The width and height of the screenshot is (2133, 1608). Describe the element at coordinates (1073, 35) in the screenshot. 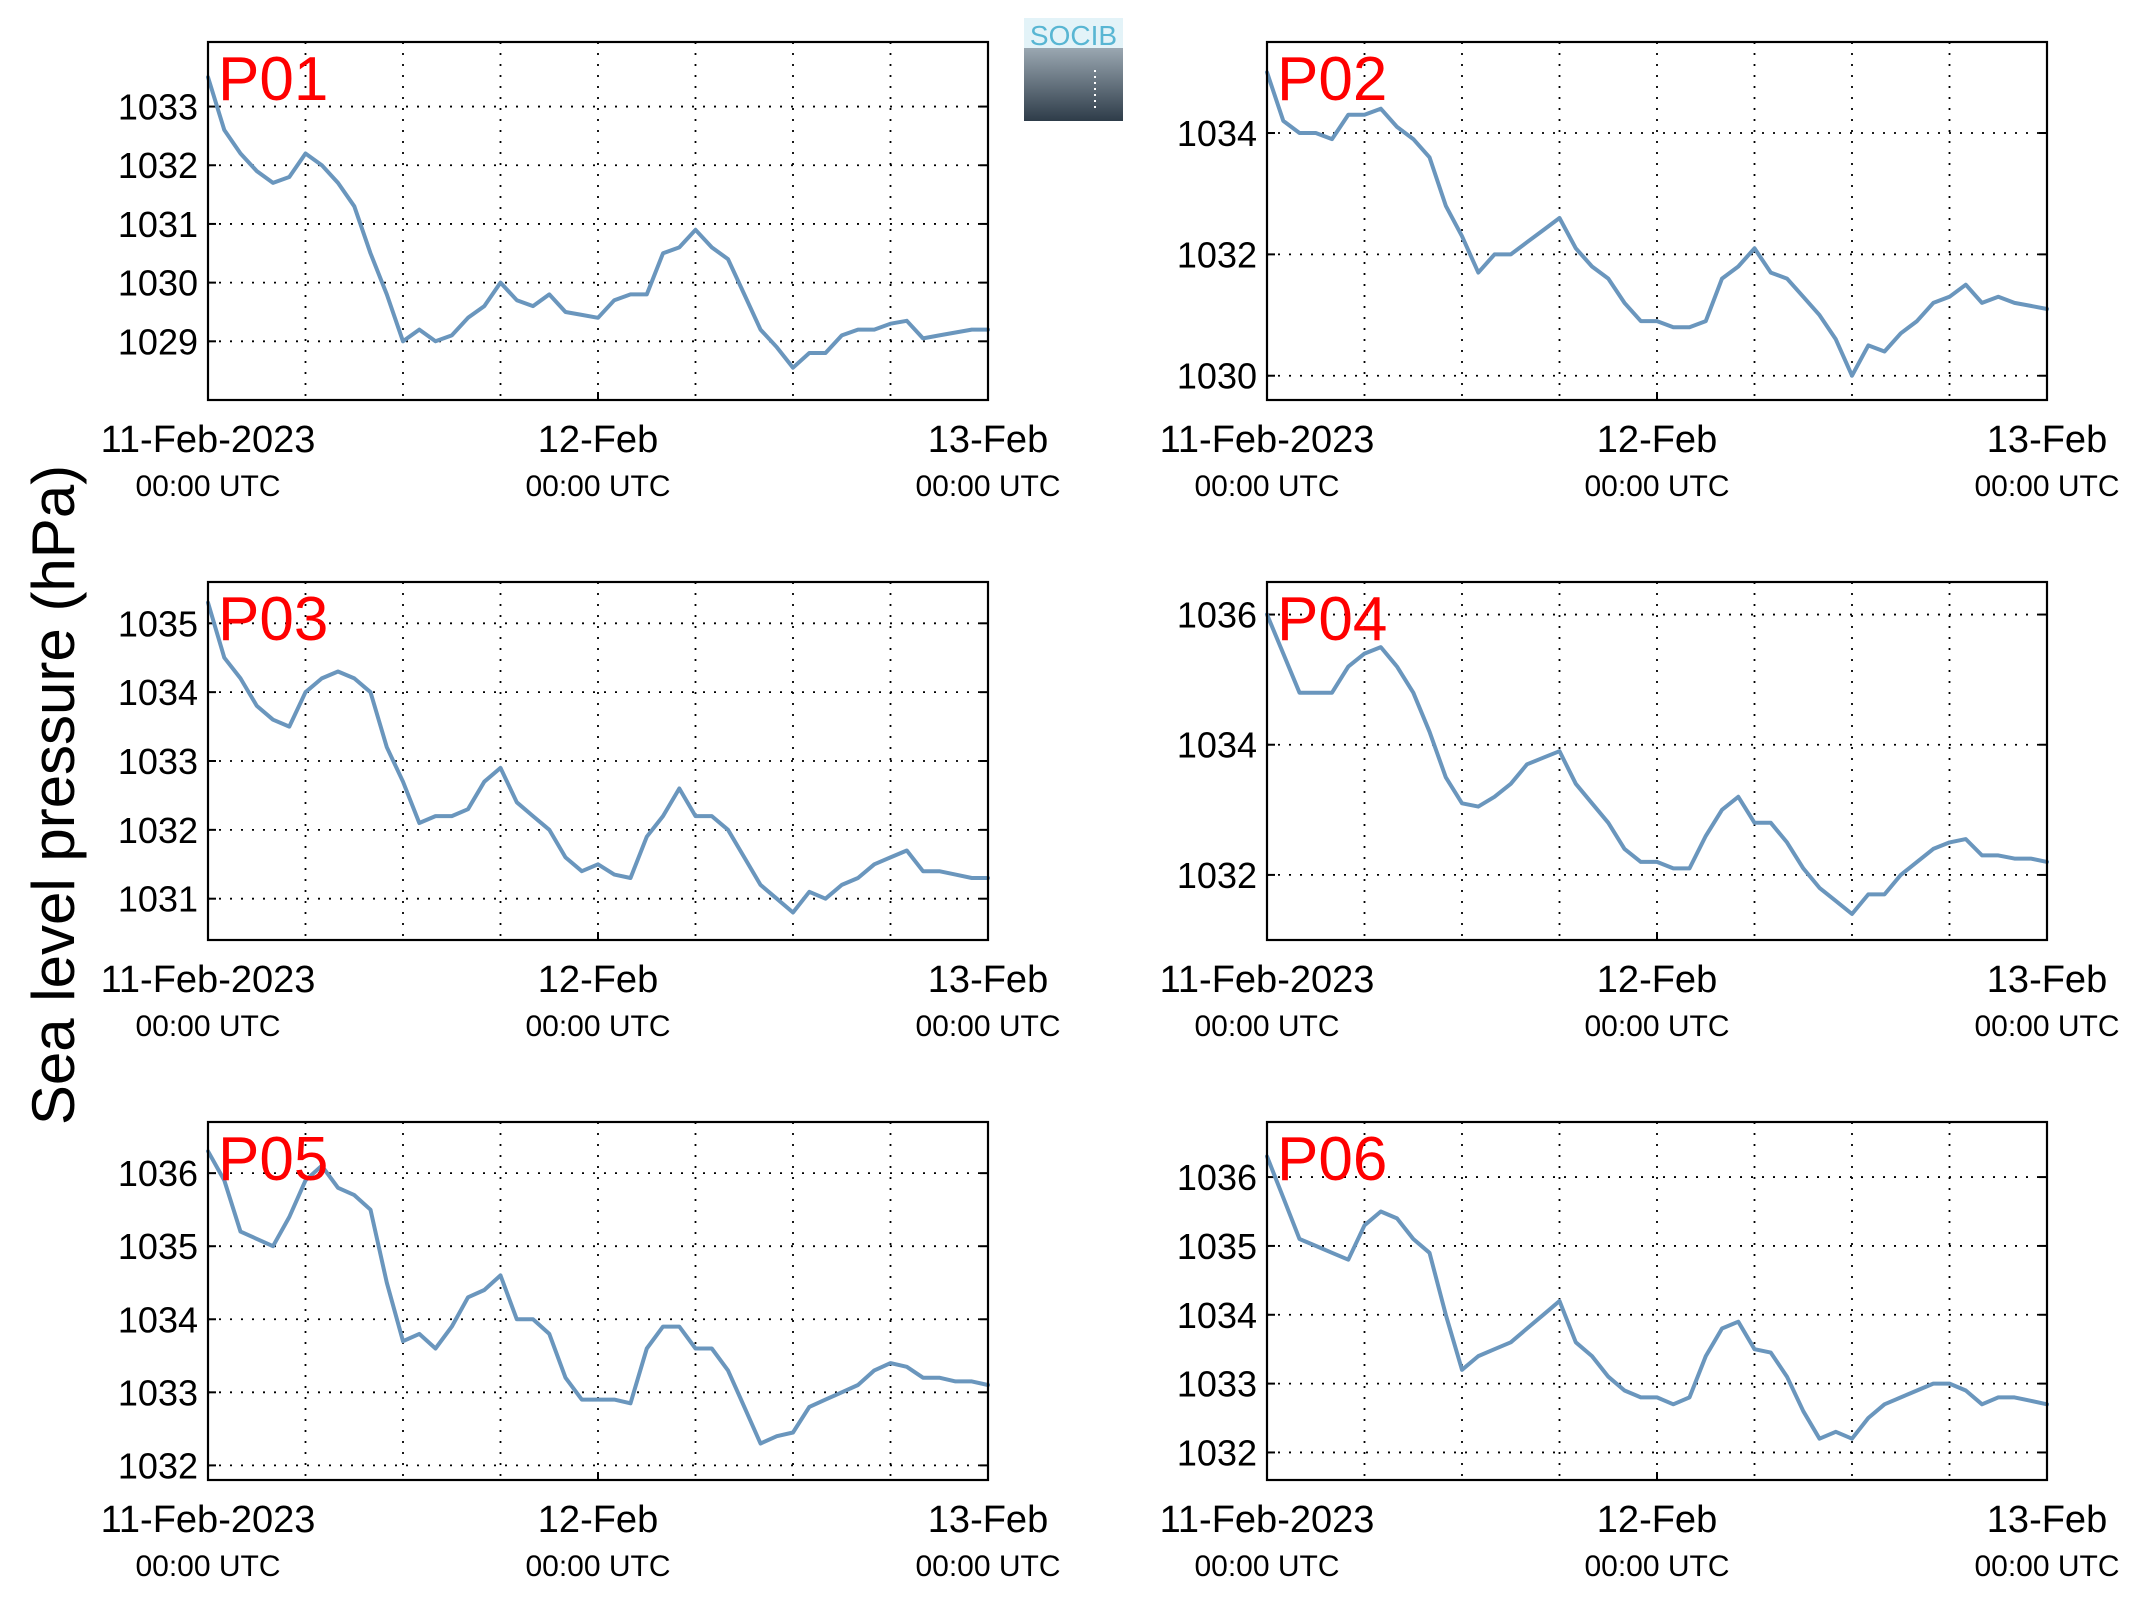

I see `logo-text: SOCIB` at that location.